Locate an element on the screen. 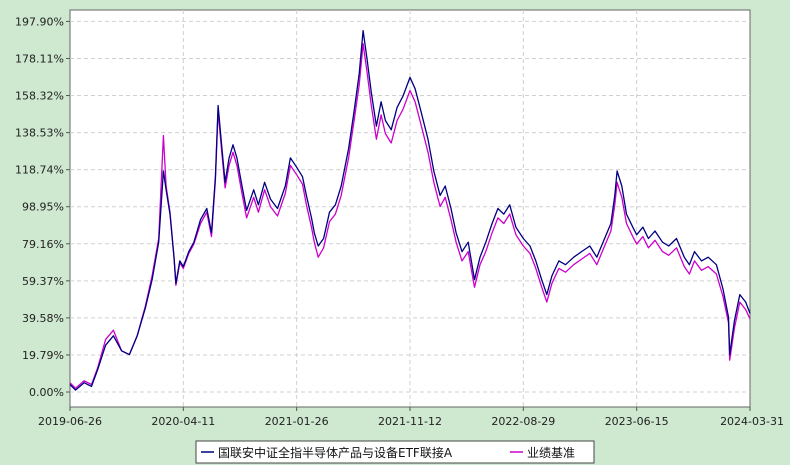 The image size is (790, 465). legend-label-fund: 国联安中证全指半导体产品与设备ETF联接A is located at coordinates (335, 452).